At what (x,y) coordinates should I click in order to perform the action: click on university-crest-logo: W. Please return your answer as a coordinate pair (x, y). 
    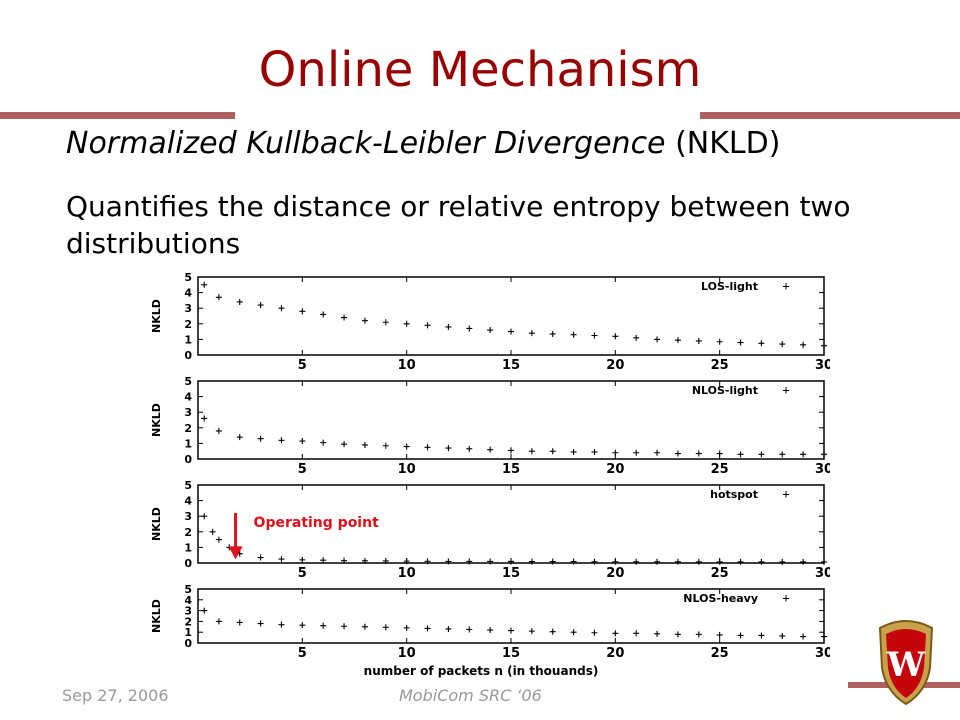
    Looking at the image, I should click on (906, 663).